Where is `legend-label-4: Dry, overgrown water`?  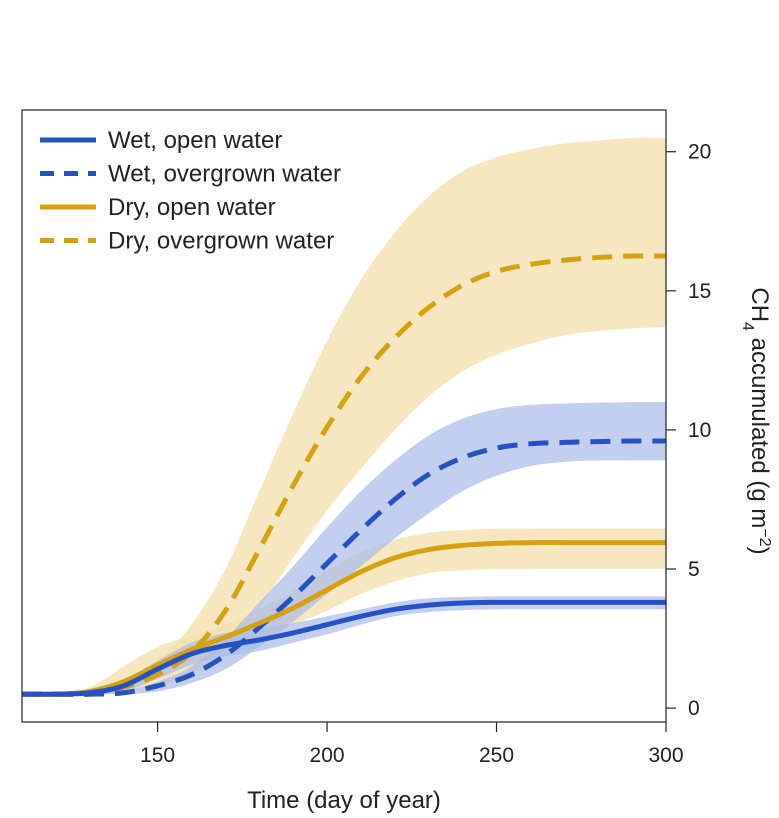
legend-label-4: Dry, overgrown water is located at coordinates (221, 241).